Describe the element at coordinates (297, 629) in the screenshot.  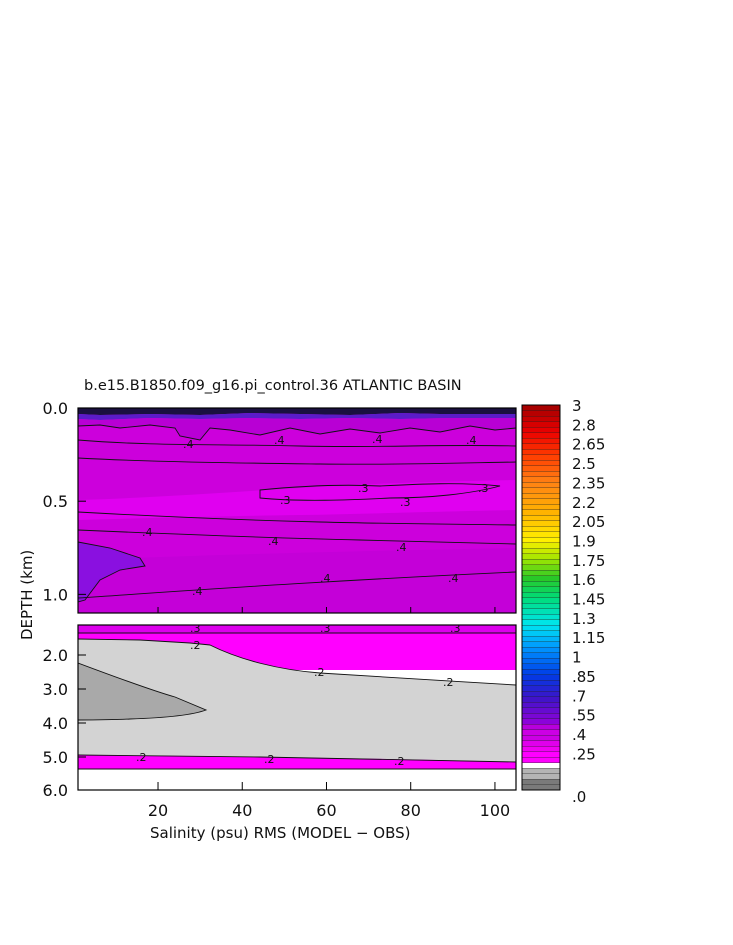
I see `lower-top-strip` at that location.